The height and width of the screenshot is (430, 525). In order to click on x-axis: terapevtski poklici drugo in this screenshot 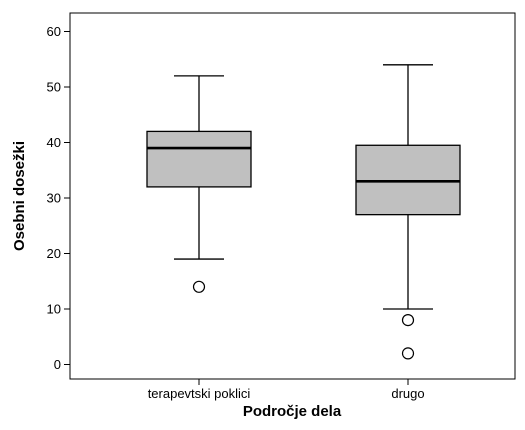, I will do `click(286, 390)`.